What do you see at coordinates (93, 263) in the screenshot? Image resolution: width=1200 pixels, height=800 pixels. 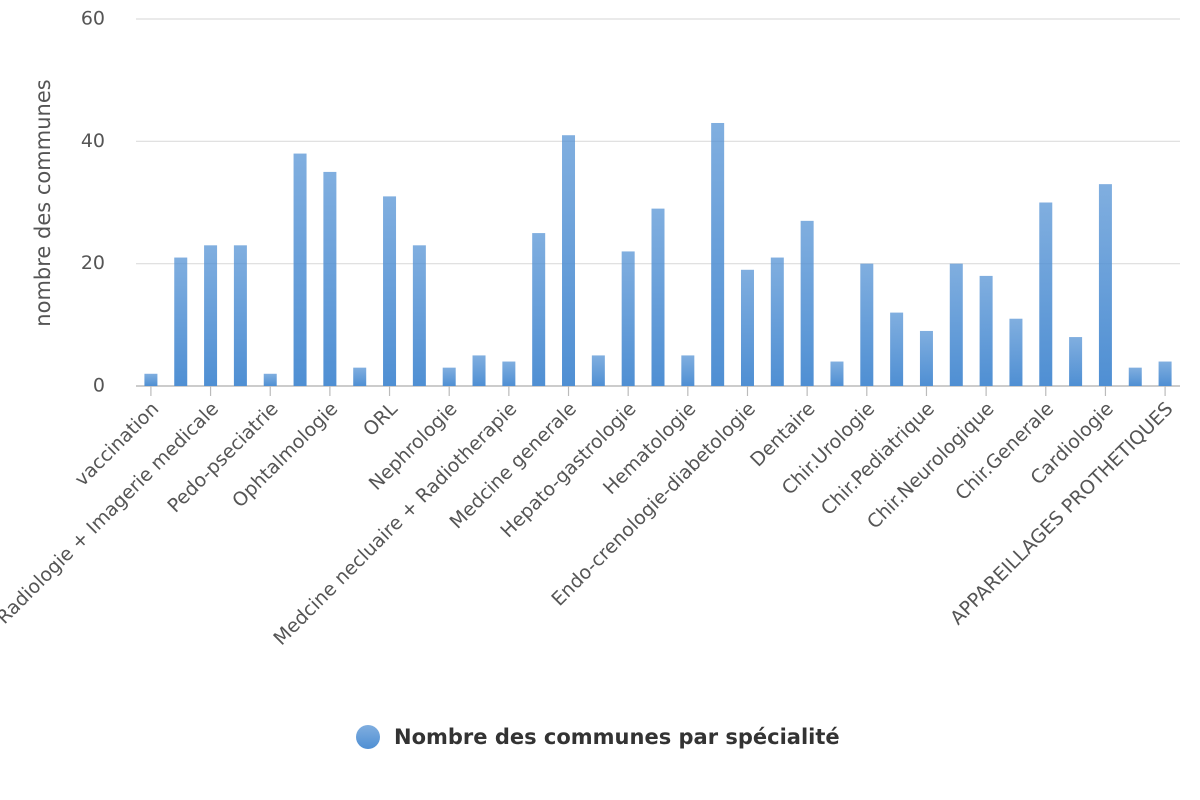 I see `y-tick-label: 20` at bounding box center [93, 263].